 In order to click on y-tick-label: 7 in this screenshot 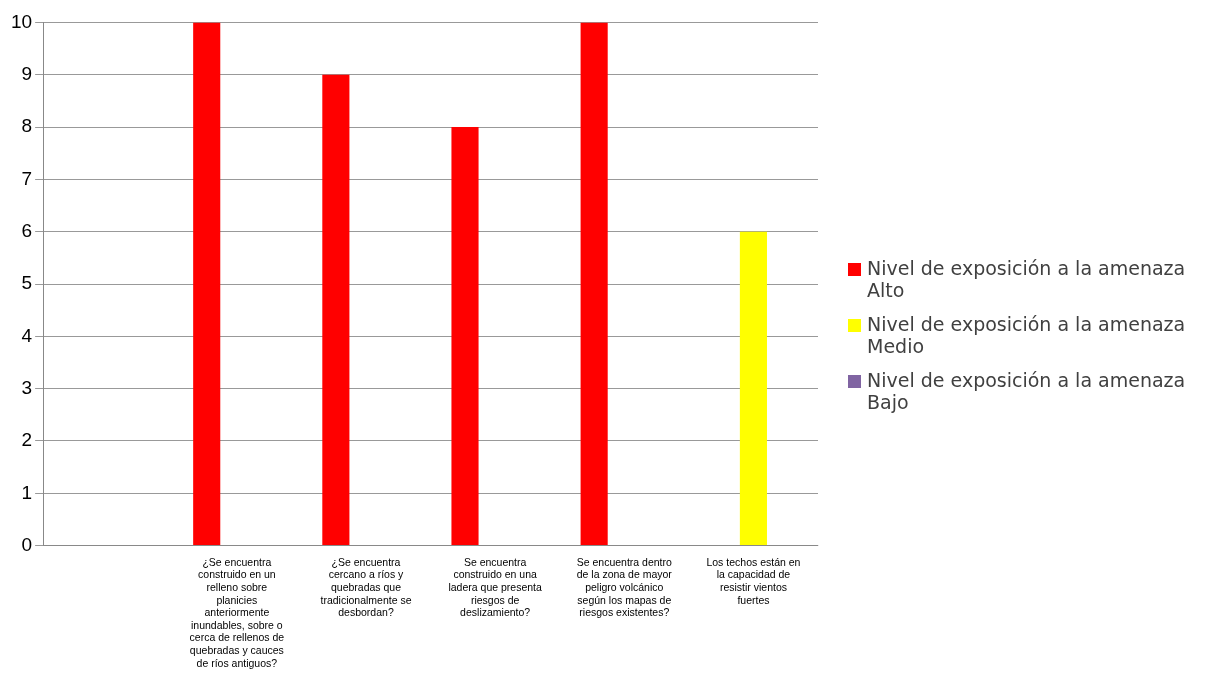, I will do `click(27, 178)`.